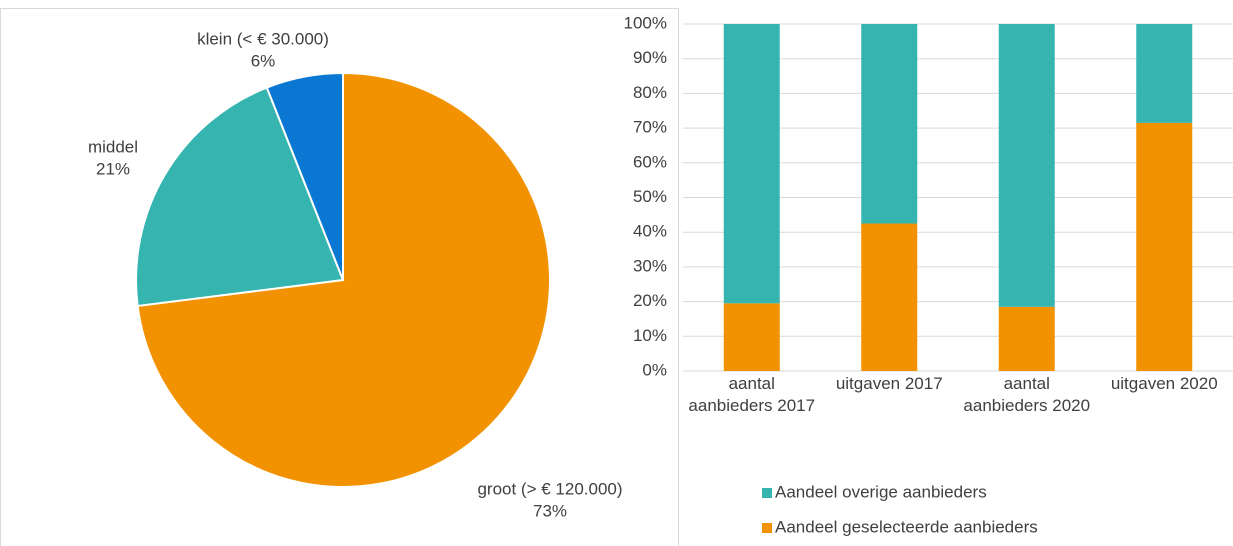 Image resolution: width=1233 pixels, height=546 pixels. What do you see at coordinates (889, 383) in the screenshot?
I see `x-tick-label: uitgaven 2017` at bounding box center [889, 383].